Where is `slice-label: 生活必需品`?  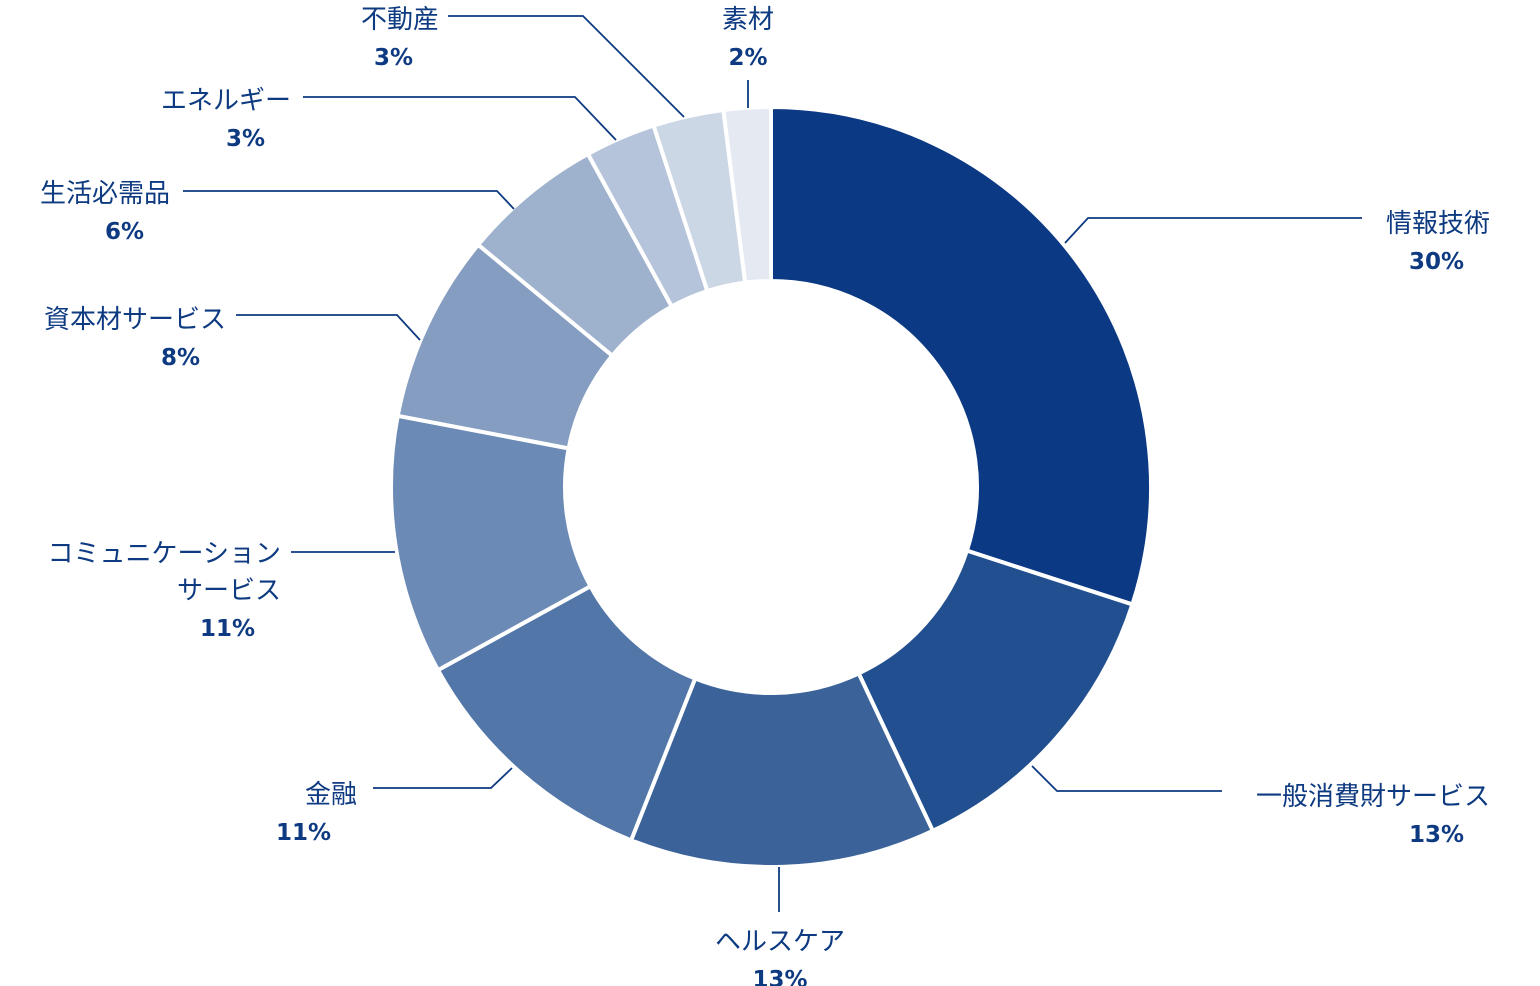 slice-label: 生活必需品 is located at coordinates (105, 194).